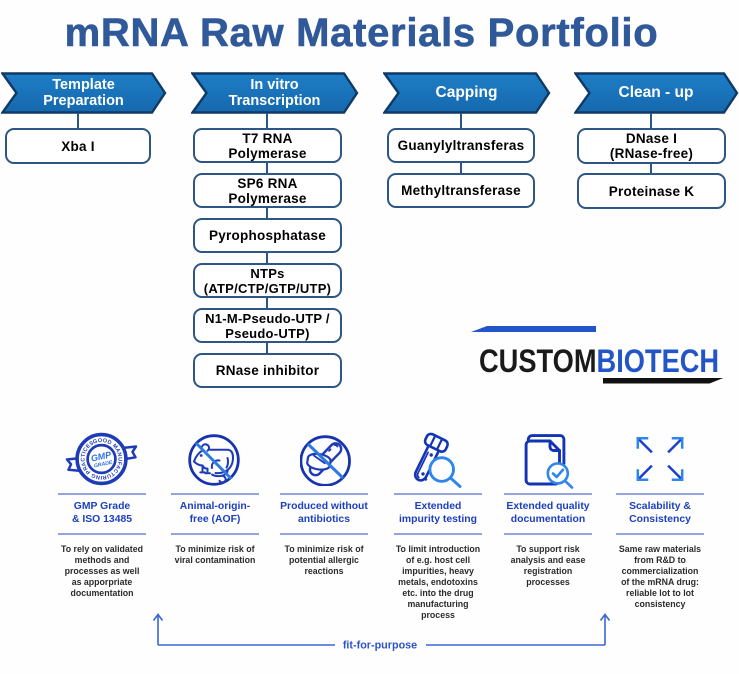  What do you see at coordinates (103, 465) in the screenshot?
I see `svg-text: GRADE` at bounding box center [103, 465].